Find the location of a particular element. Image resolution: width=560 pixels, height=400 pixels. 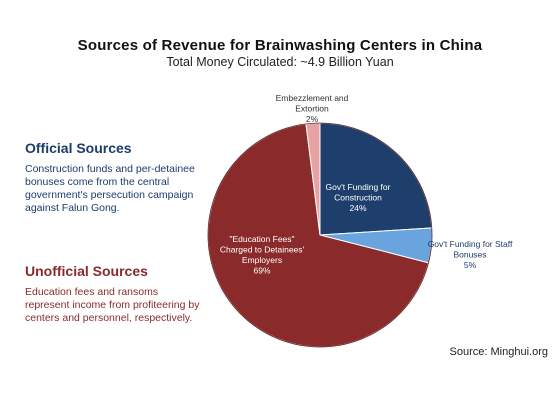

unofficial-sources-heading: Unofficial Sources is located at coordinates (86, 271).